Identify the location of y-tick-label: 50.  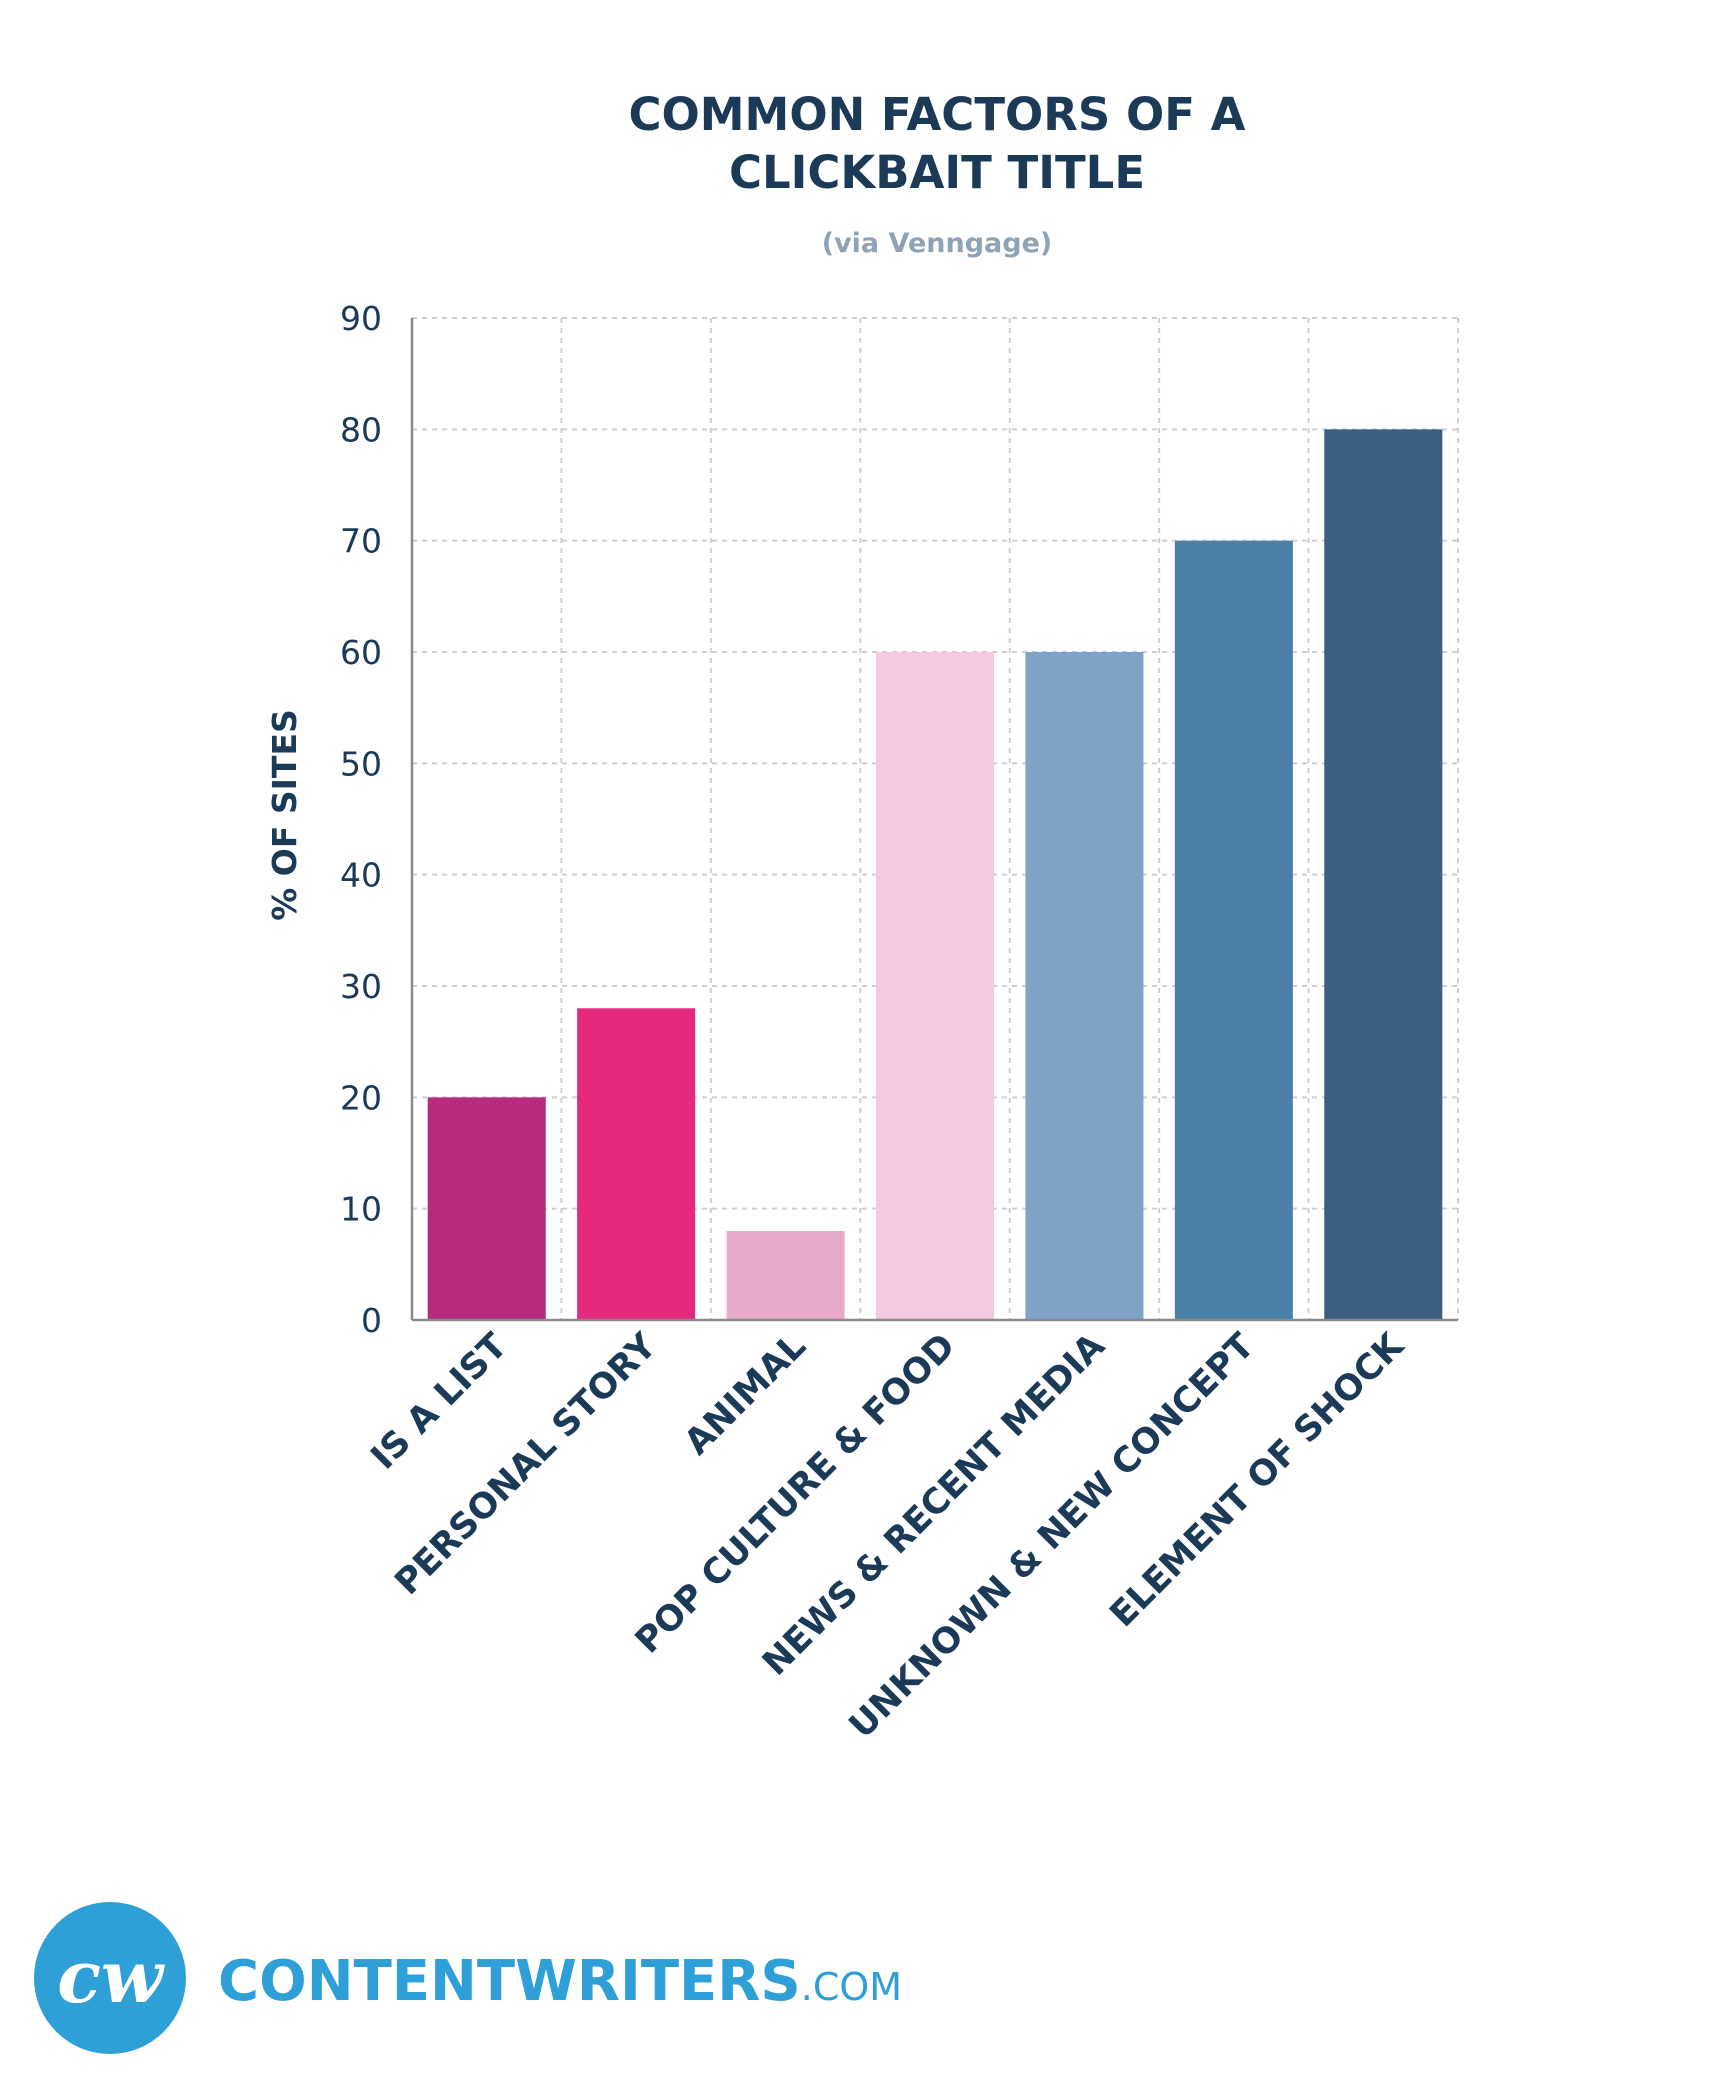
(361, 763).